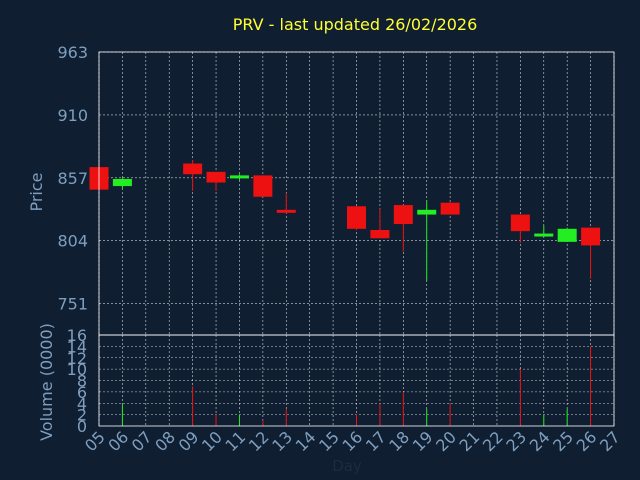  What do you see at coordinates (77, 346) in the screenshot?
I see `volume-tick-label: 14` at bounding box center [77, 346].